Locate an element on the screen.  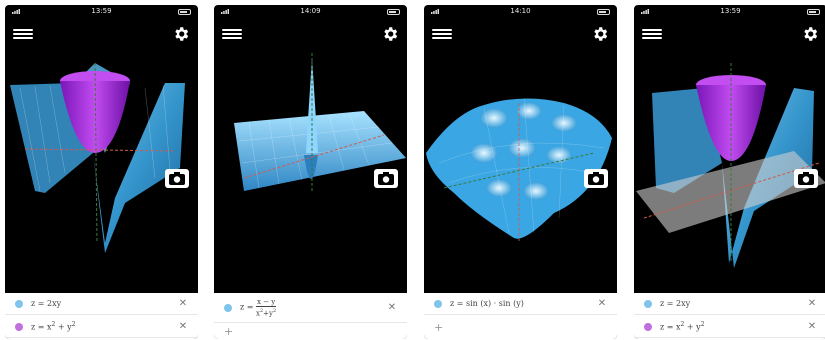
status-bar: 14:09 is located at coordinates (310, 12).